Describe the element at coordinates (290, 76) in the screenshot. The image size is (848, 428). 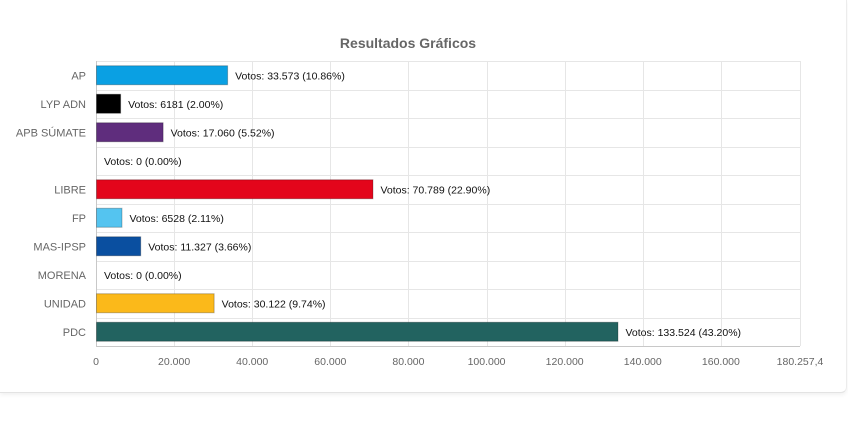
I see `bar-data-label: Votos: 33.573 (10.86%)` at that location.